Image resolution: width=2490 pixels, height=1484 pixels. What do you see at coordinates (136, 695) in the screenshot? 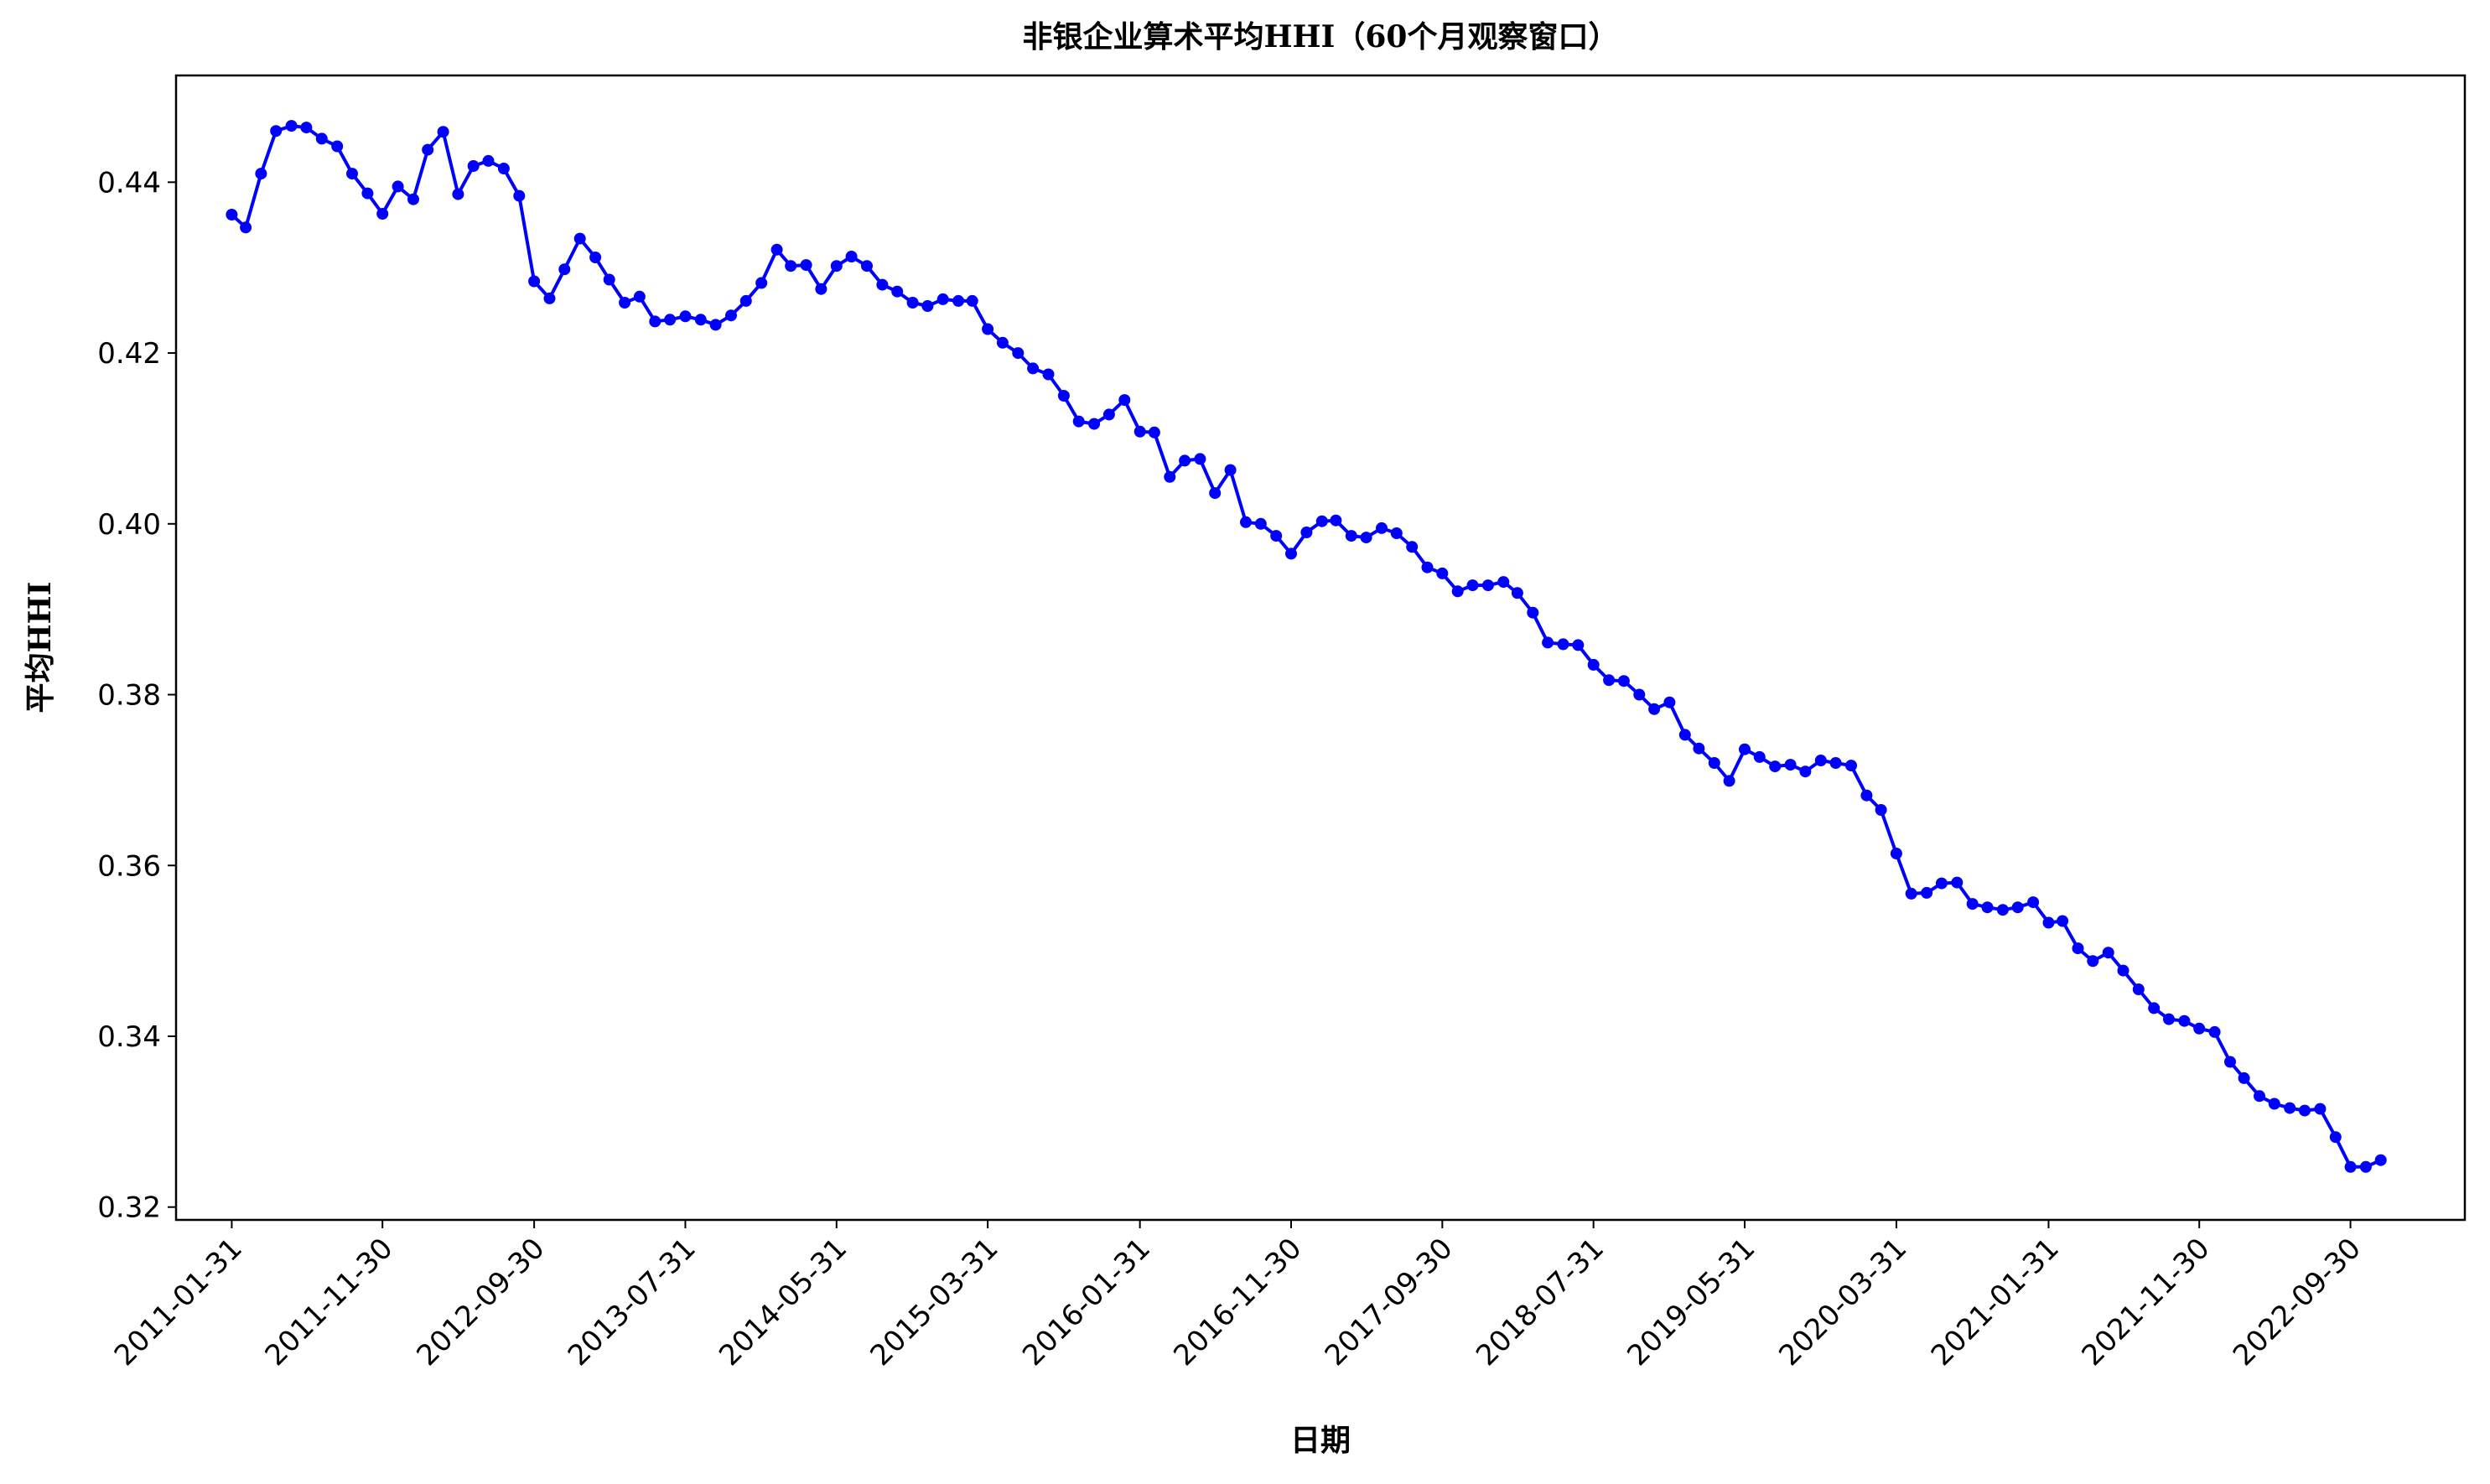
I see `y-axis: 0.32 0.34 0.36 0.38 0.40 0.42 0.44` at bounding box center [136, 695].